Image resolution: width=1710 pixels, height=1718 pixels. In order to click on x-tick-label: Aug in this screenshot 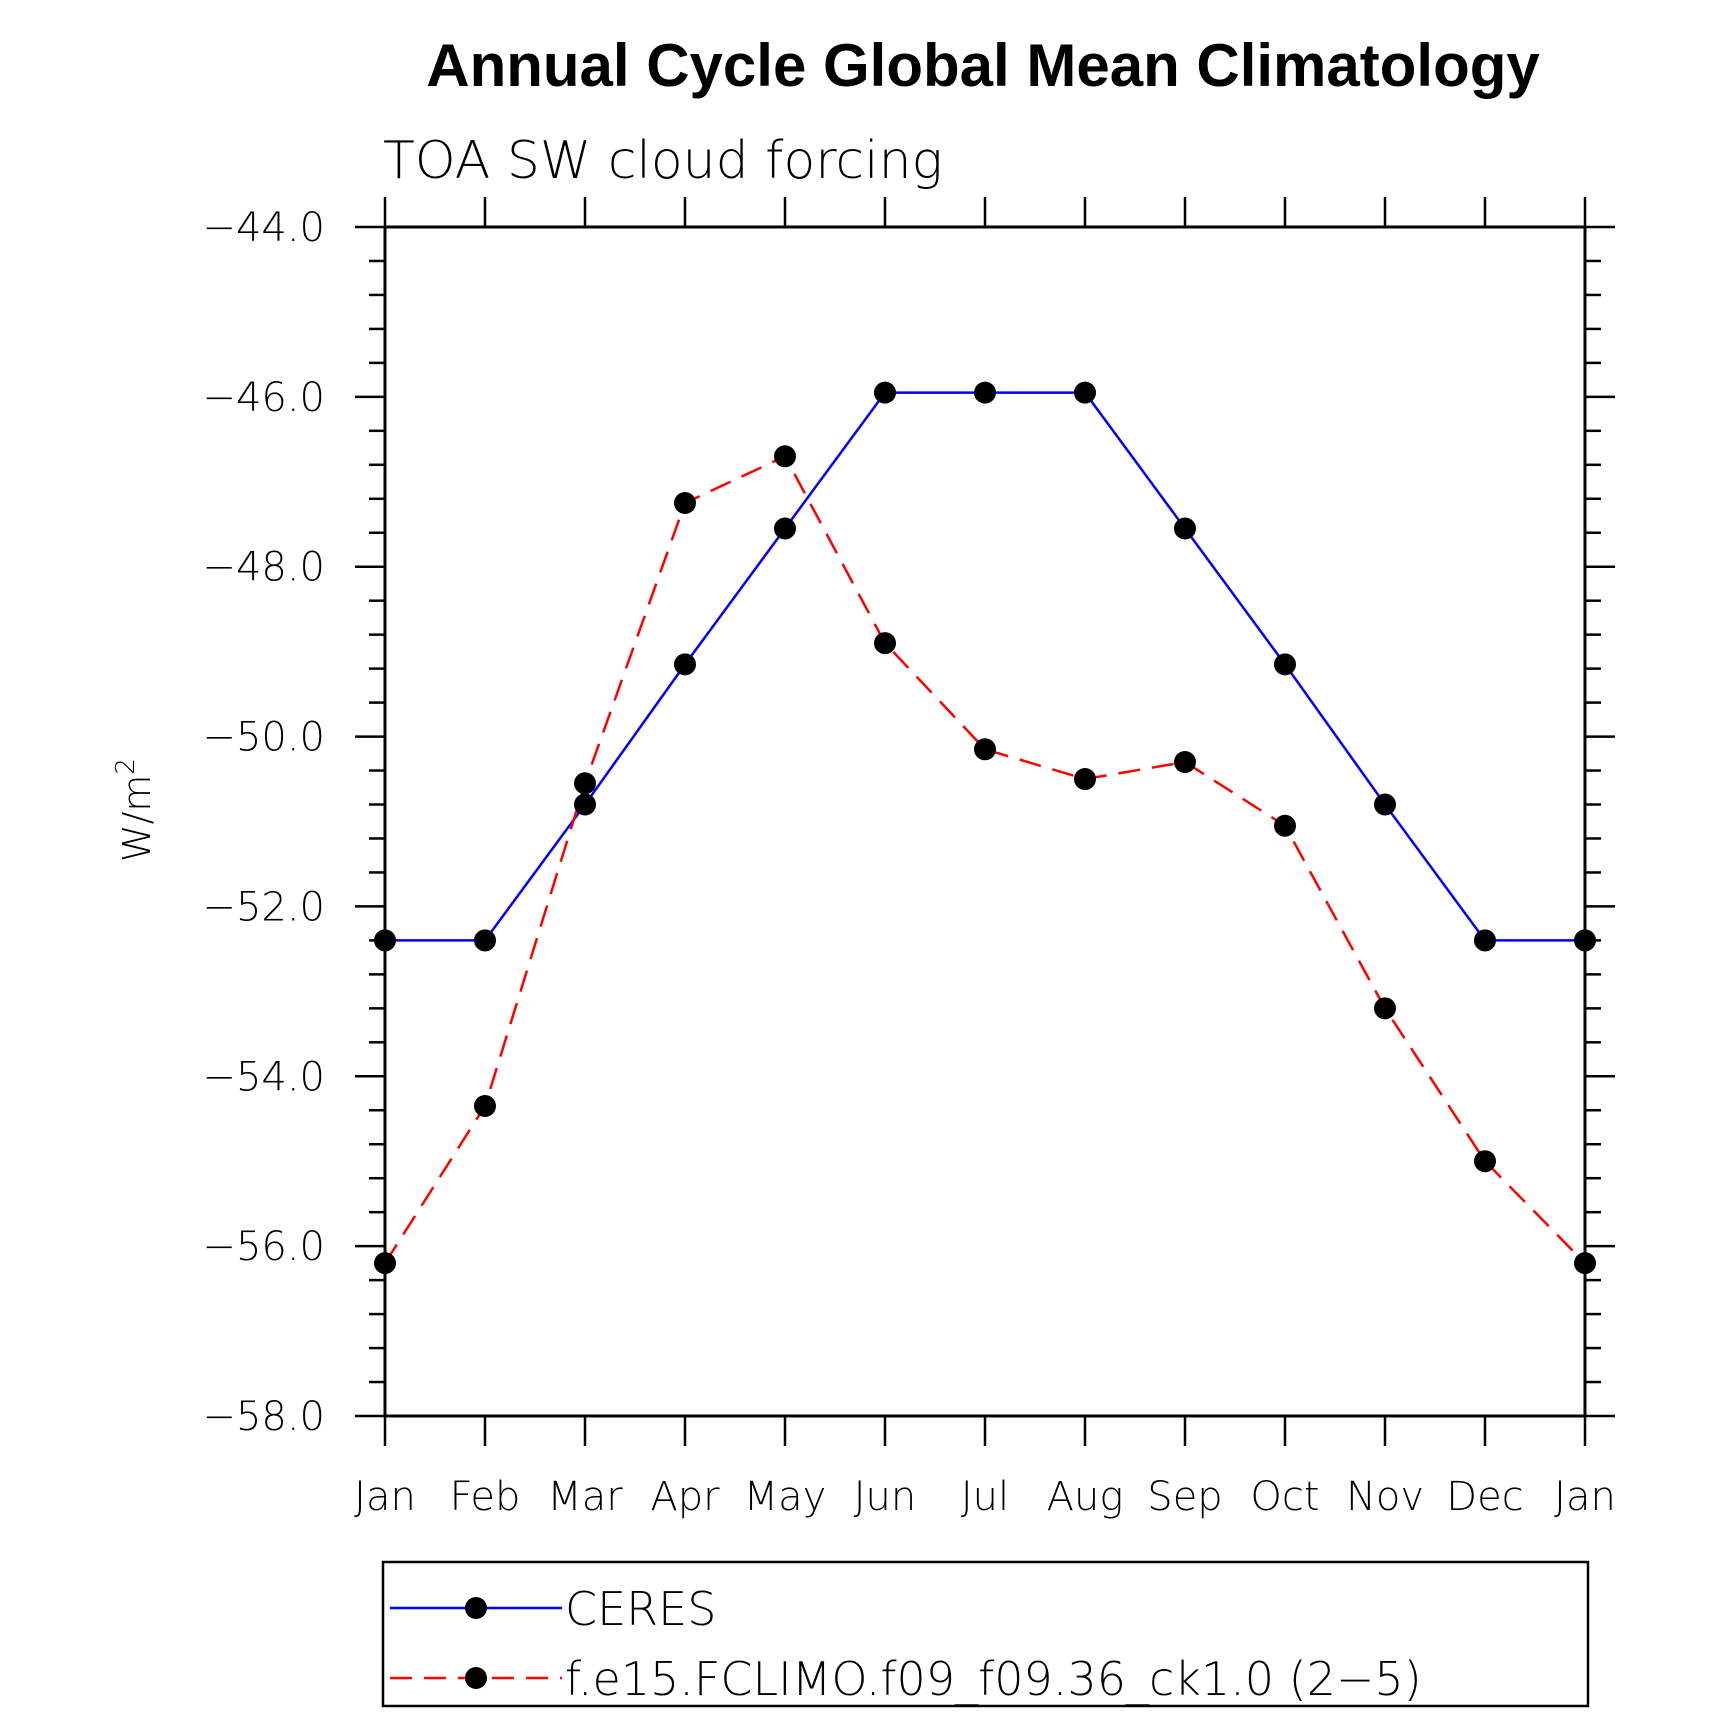, I will do `click(1085, 1497)`.